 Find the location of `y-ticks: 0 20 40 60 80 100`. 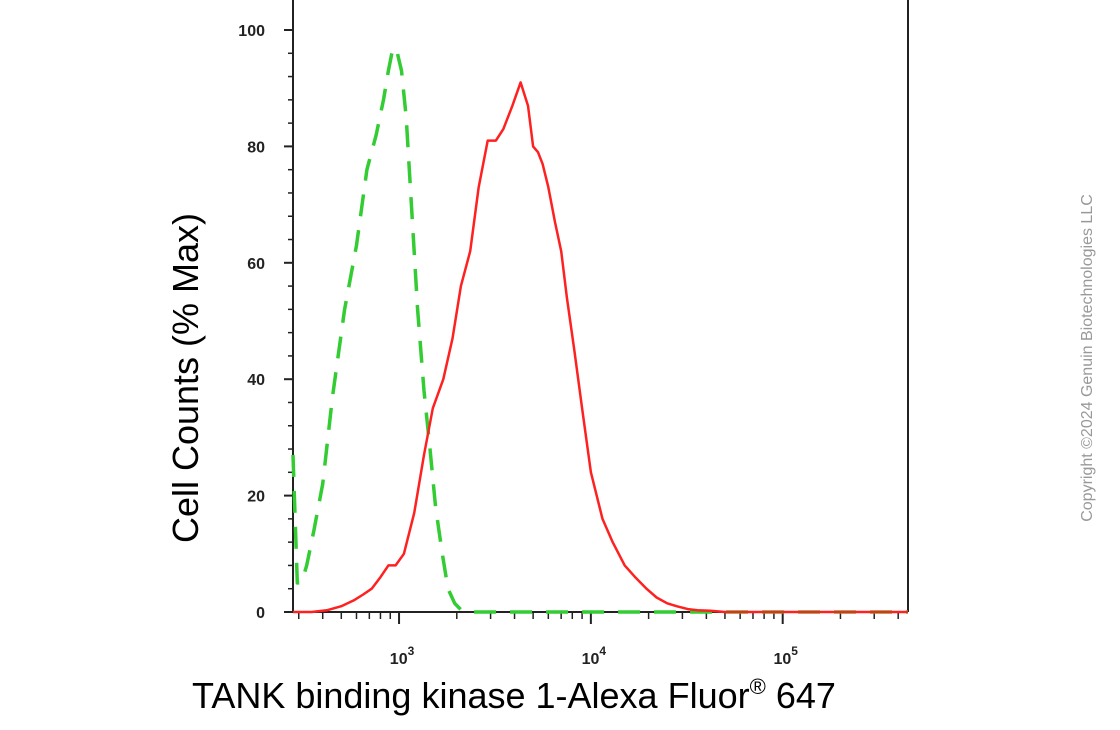

y-ticks: 0 20 40 60 80 100 is located at coordinates (265, 322).